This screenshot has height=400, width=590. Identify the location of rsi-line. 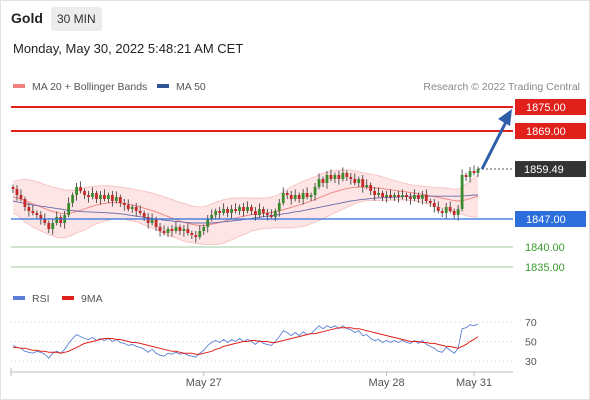
(245, 341).